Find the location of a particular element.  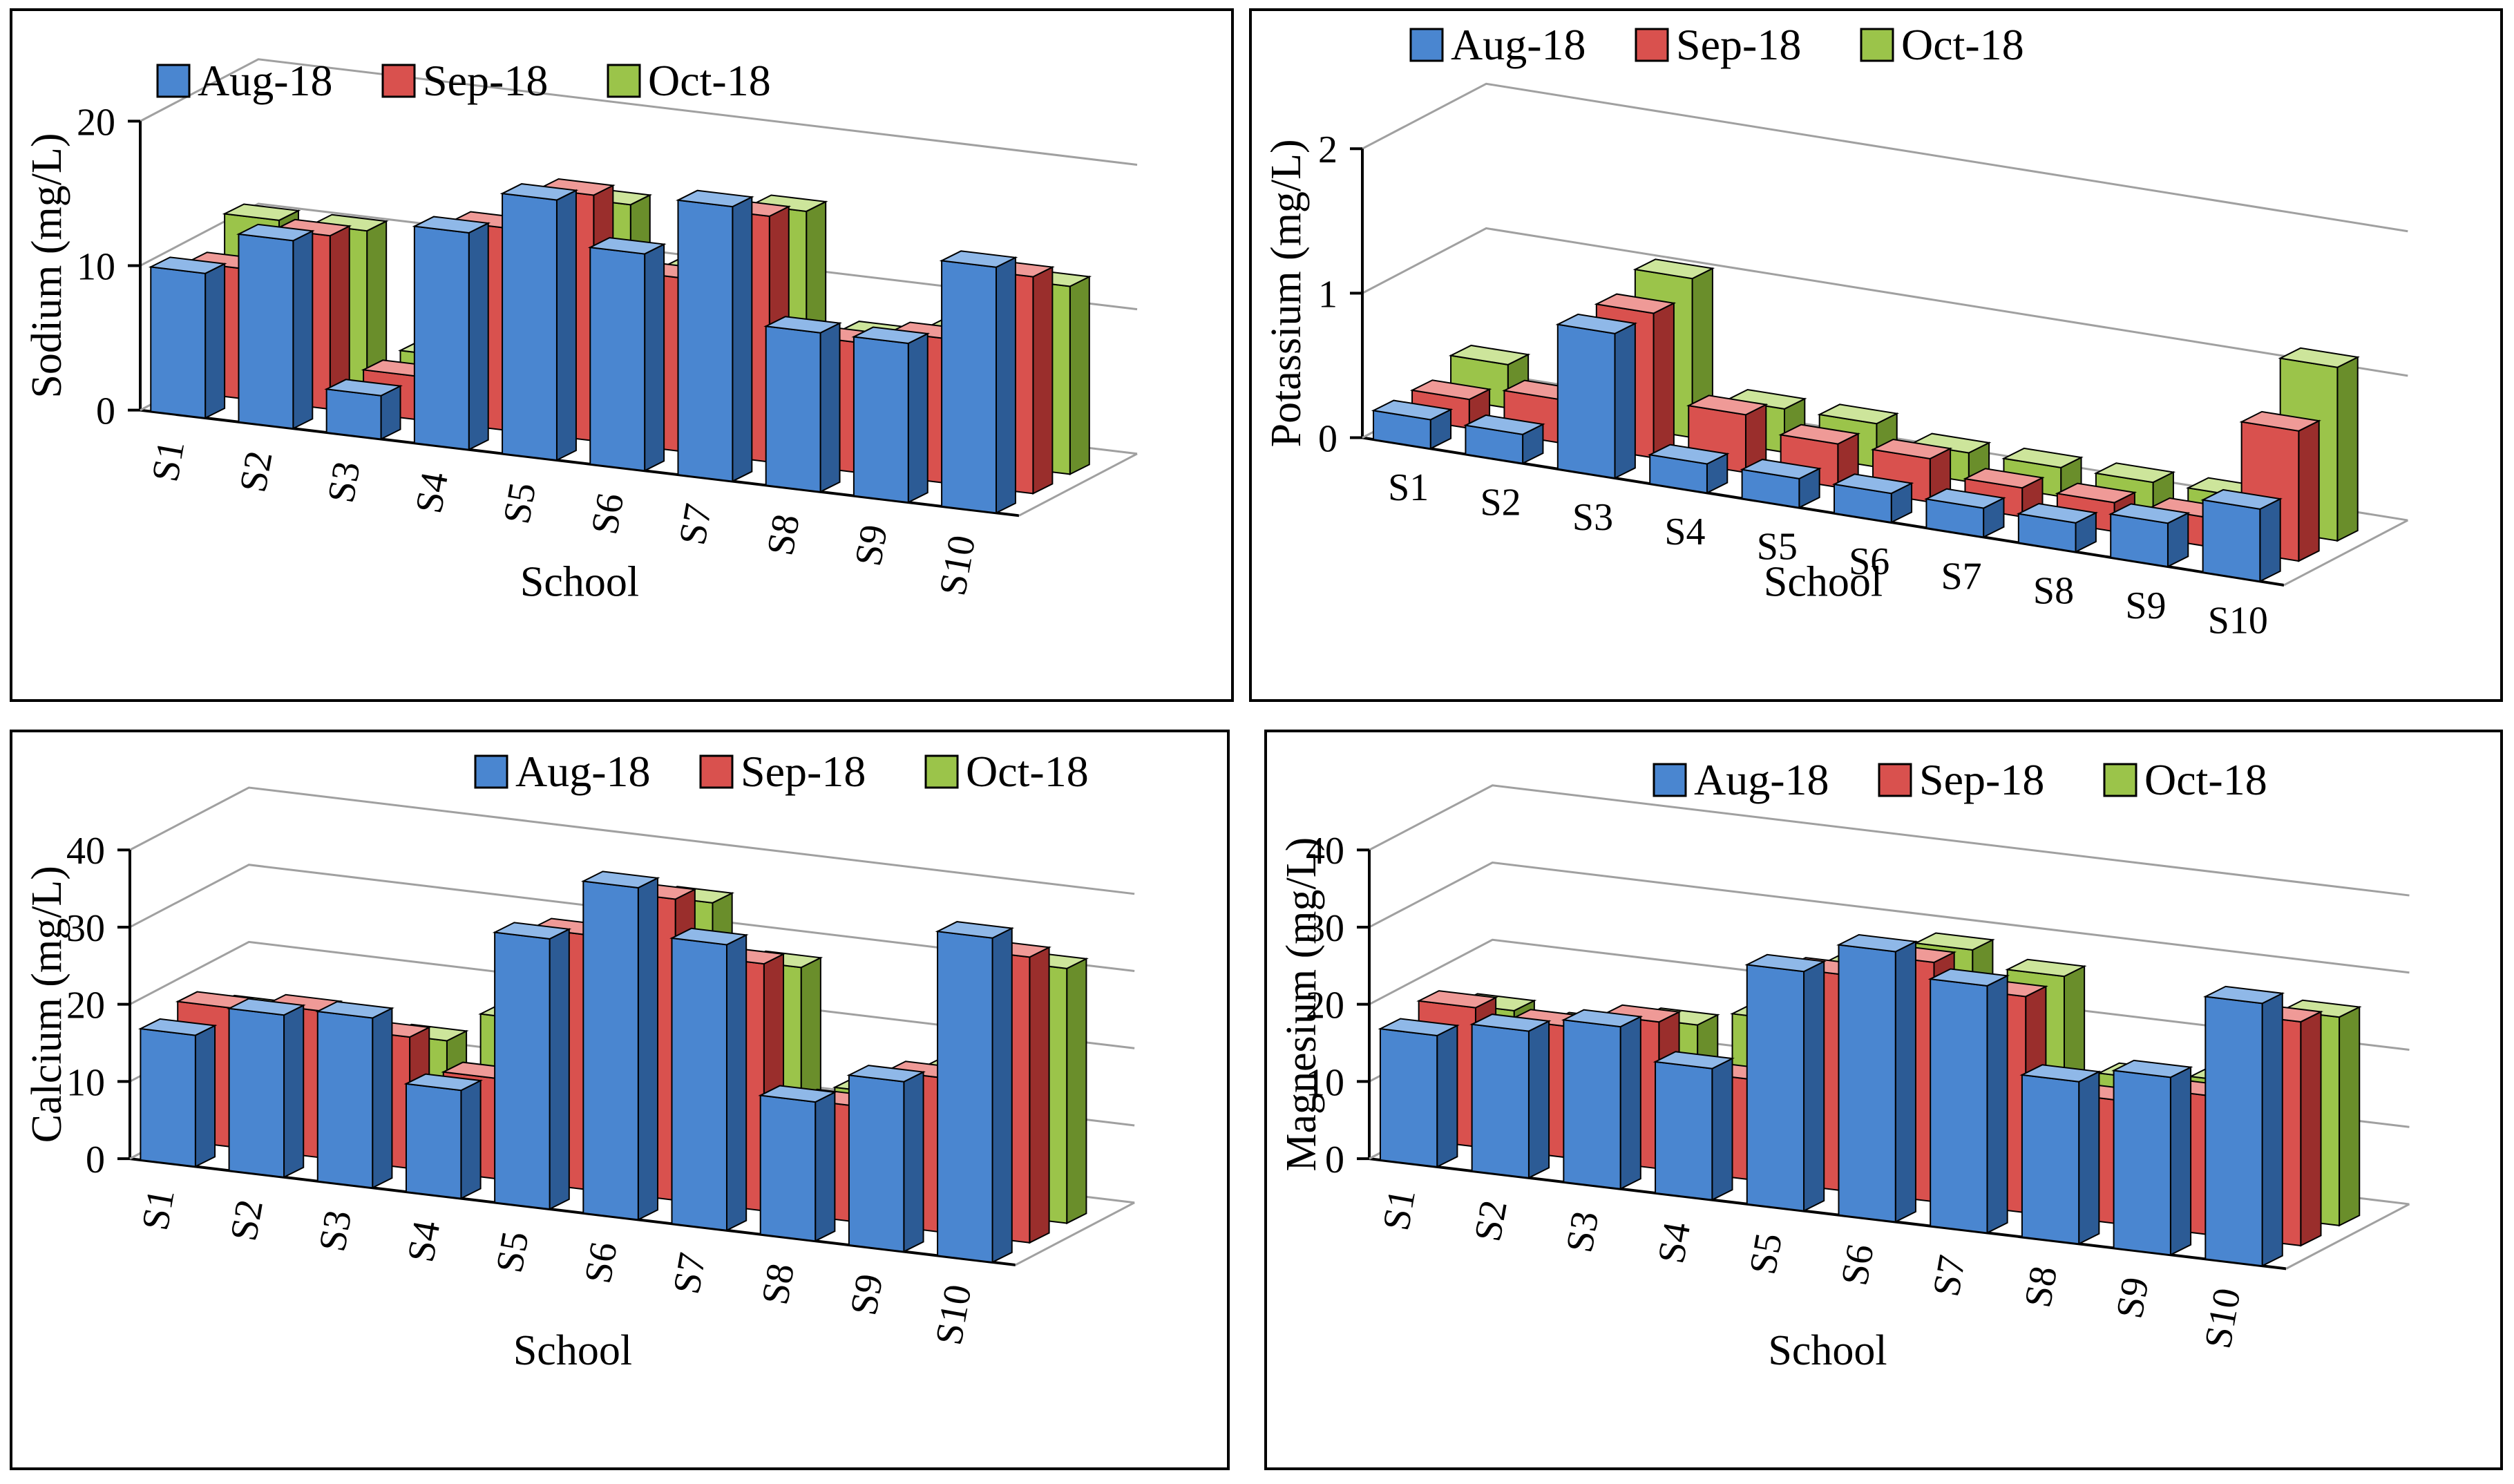

y-axis-title: Sodium (mg/L) is located at coordinates (46, 265).